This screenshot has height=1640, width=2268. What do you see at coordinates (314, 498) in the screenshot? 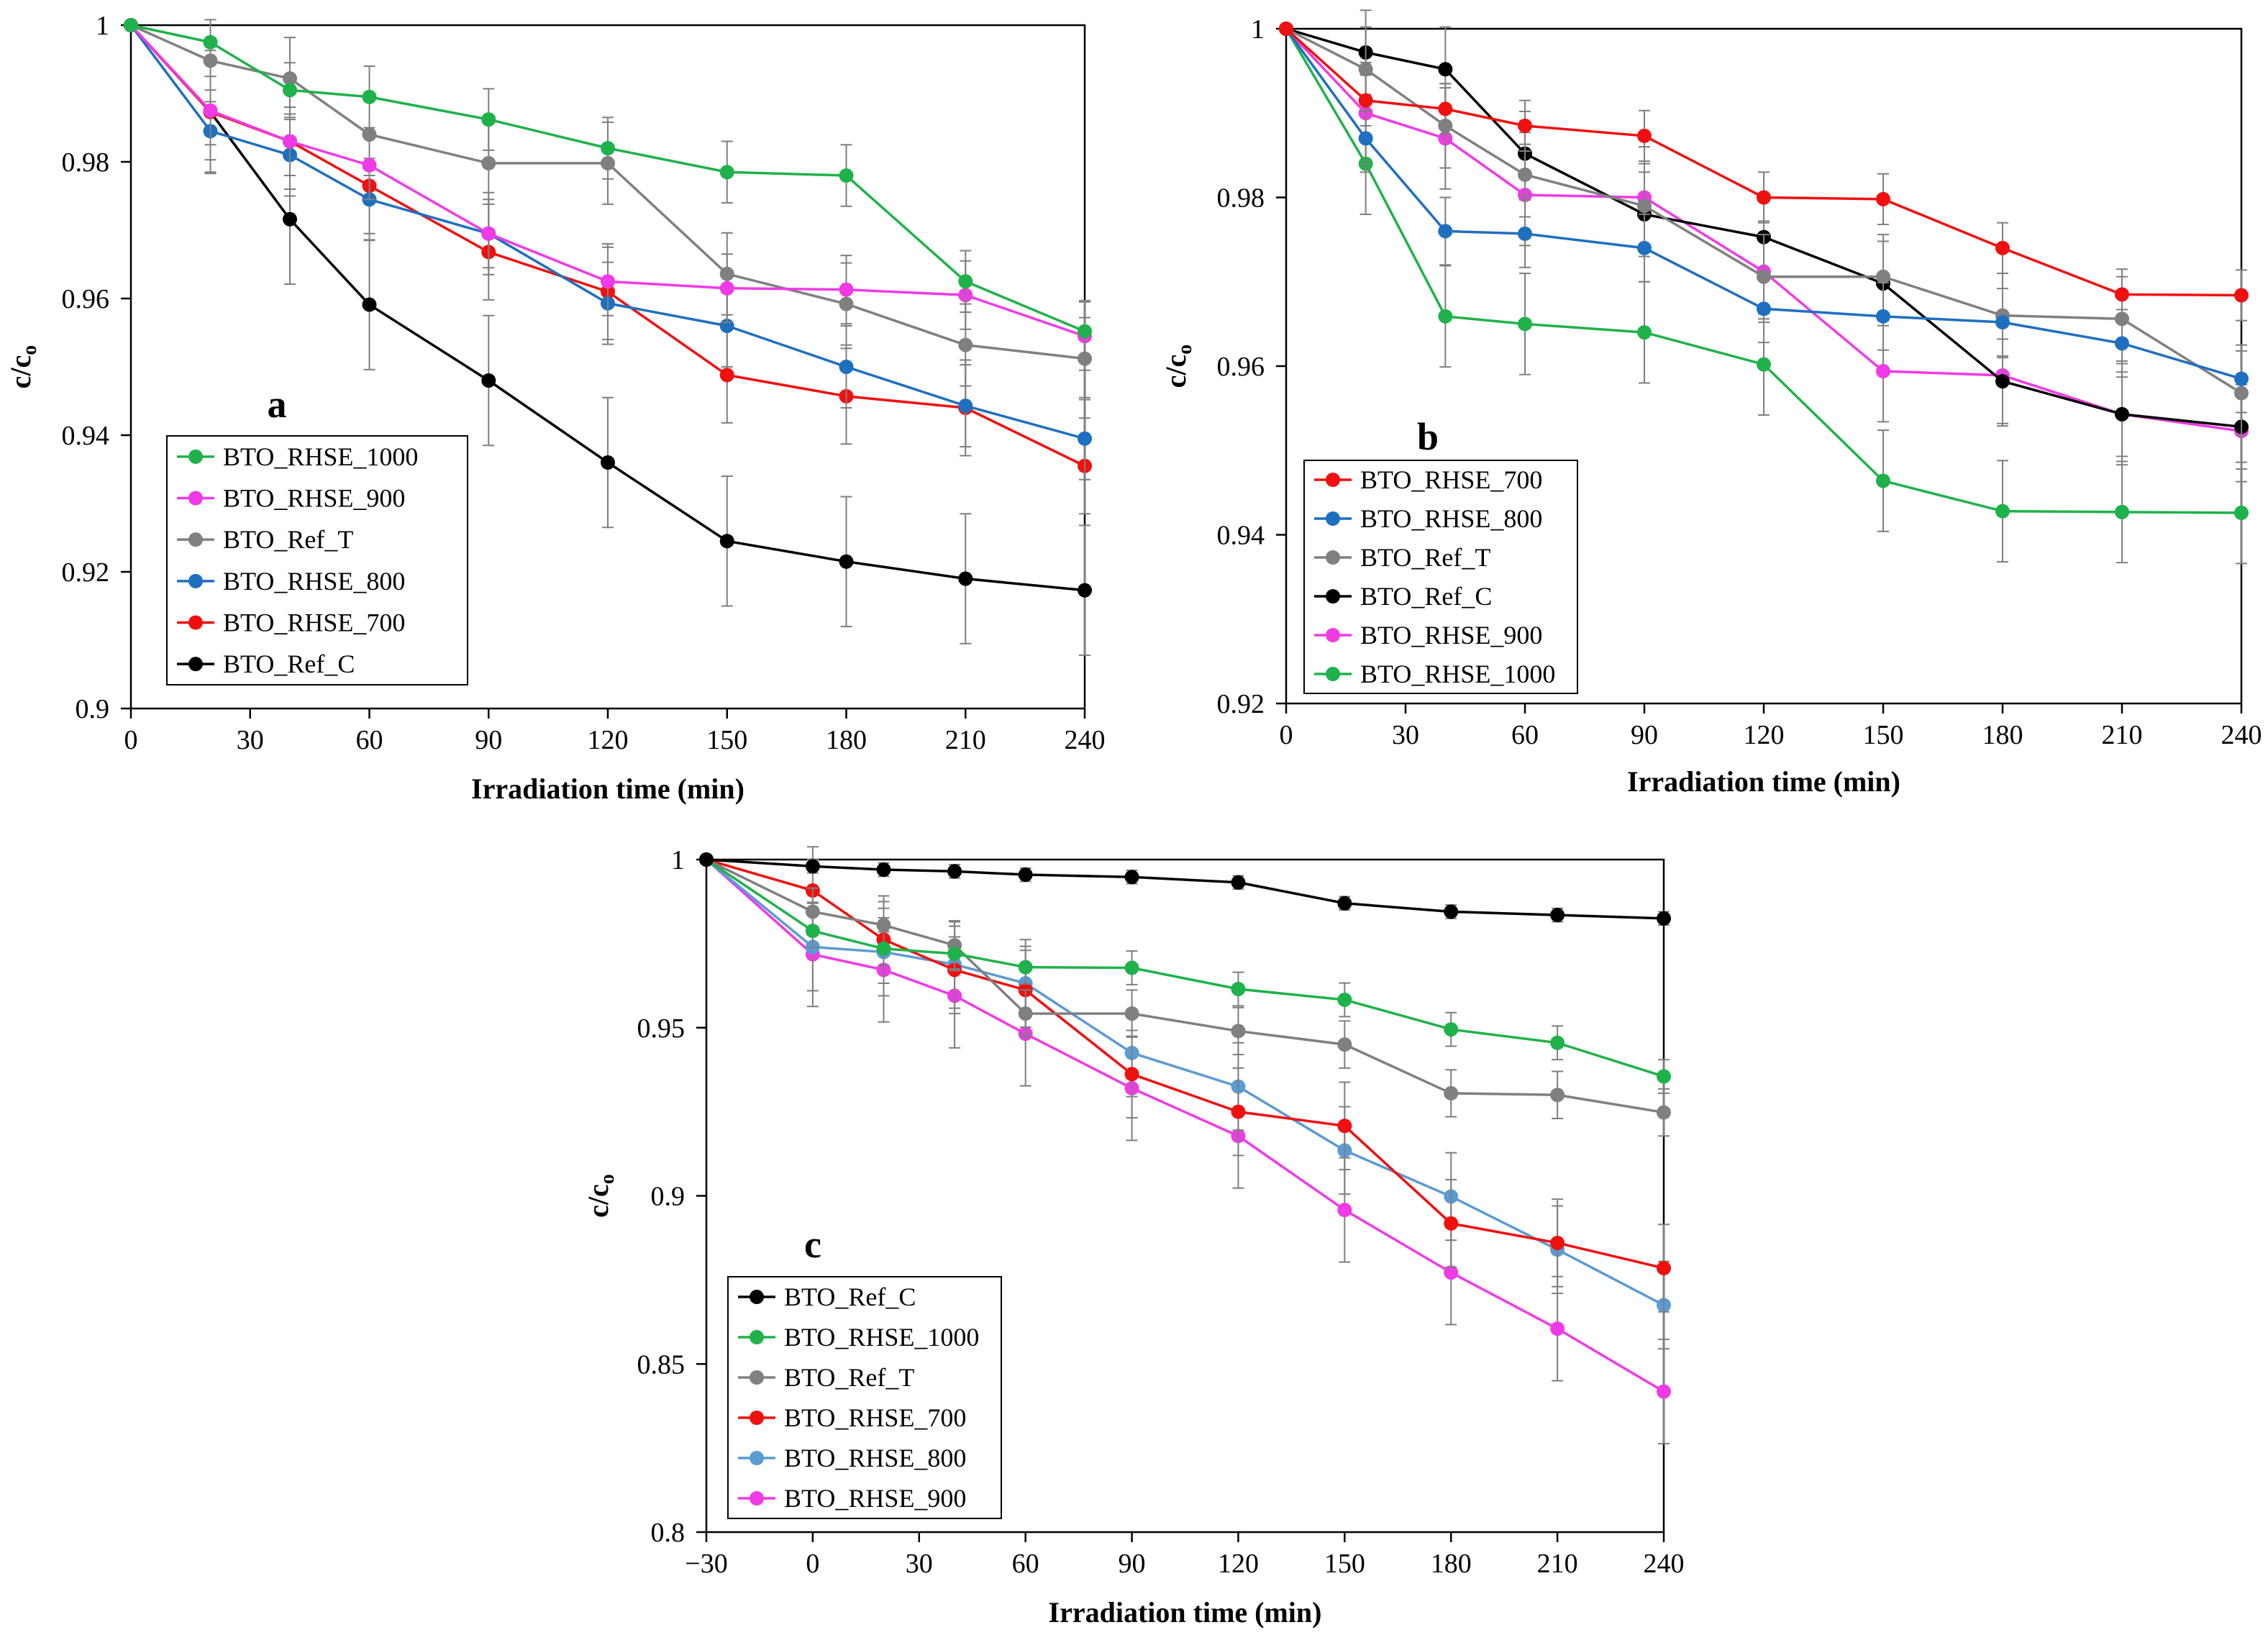
I see `legend-label: BTO_RHSE_900` at bounding box center [314, 498].